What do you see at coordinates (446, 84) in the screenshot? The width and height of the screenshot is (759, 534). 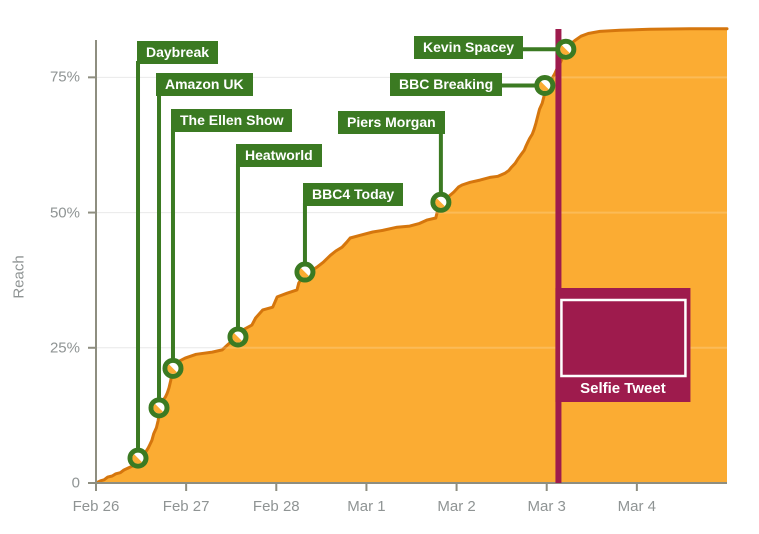 I see `annotation-label-bbc-breaking: BBC Breaking` at bounding box center [446, 84].